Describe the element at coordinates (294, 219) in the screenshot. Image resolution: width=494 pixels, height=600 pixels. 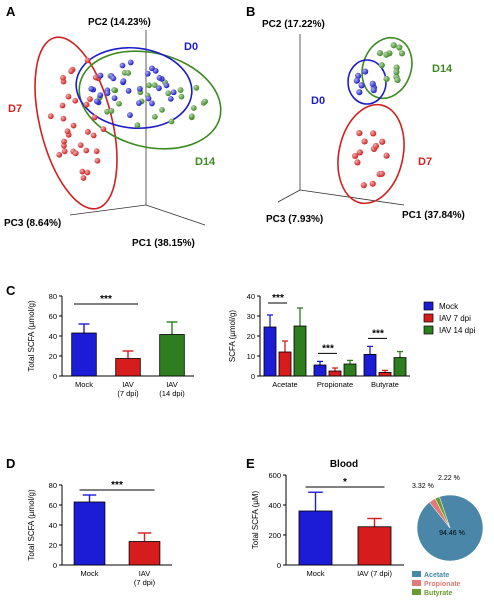
I see `pc3-axis-label: PC3 (7.93%)` at that location.